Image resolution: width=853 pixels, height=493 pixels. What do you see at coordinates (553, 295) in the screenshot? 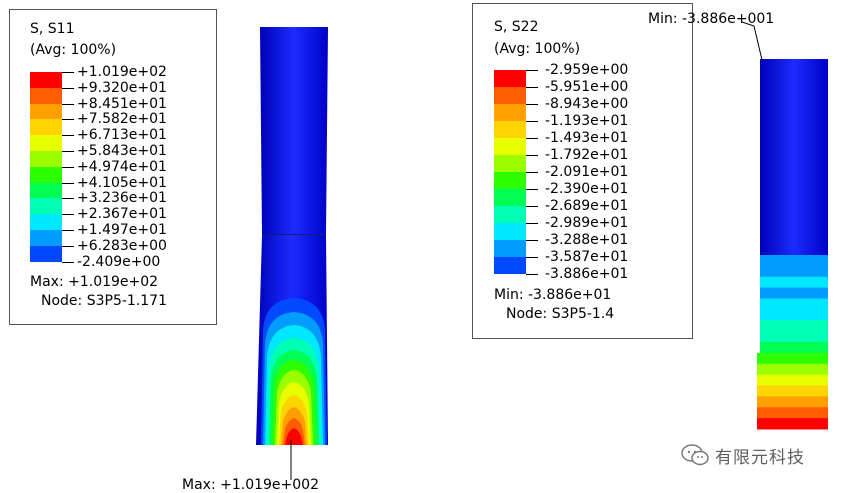
I see `legend-min-value: Min: -3.886e+01` at bounding box center [553, 295].